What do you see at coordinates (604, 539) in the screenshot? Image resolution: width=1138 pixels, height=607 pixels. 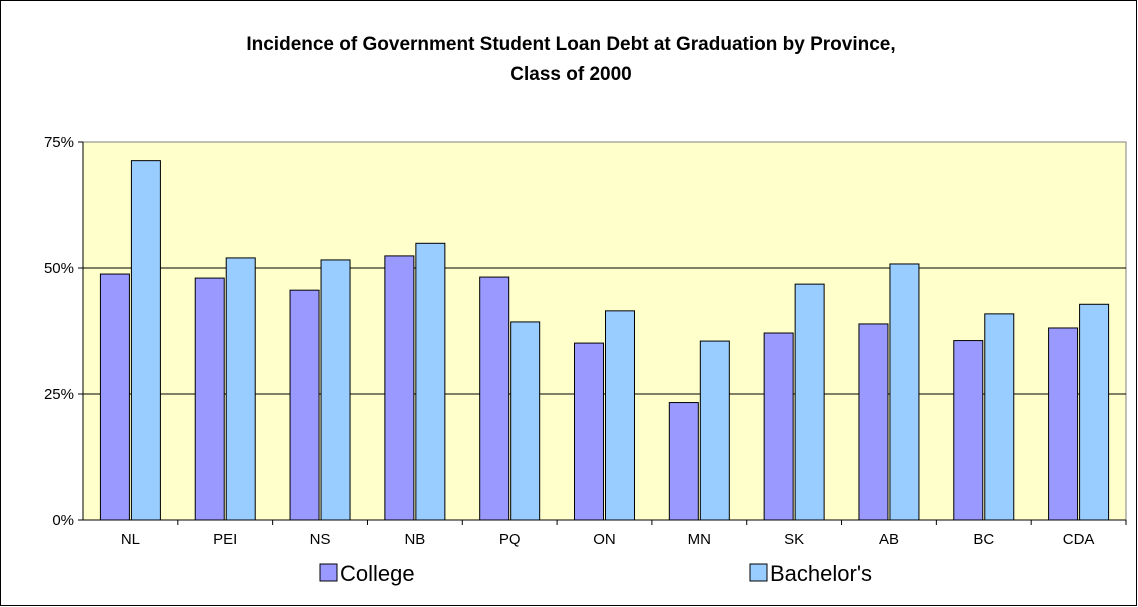 I see `x-tick-label: ON` at bounding box center [604, 539].